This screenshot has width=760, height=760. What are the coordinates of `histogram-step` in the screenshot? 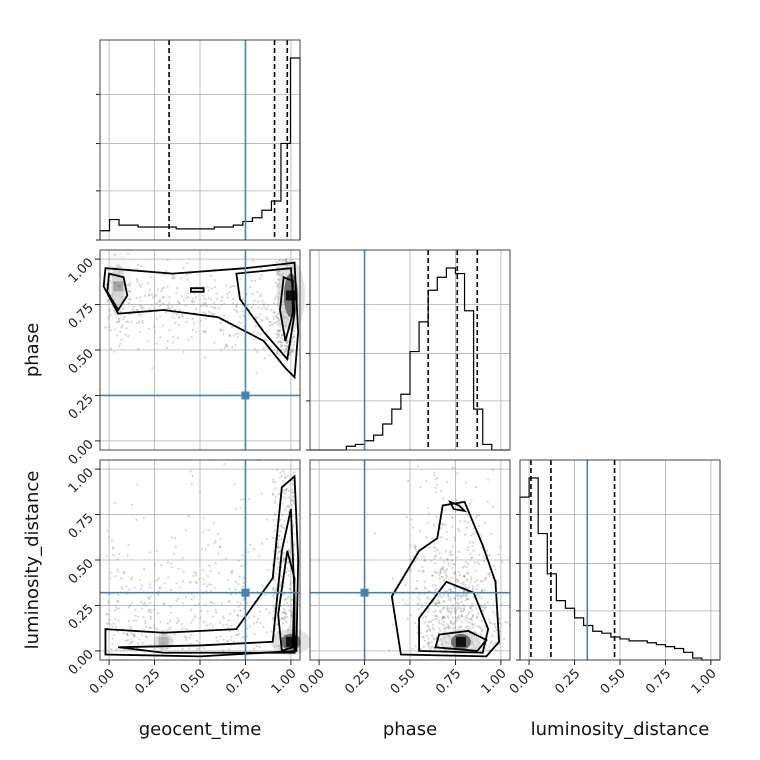 It's located at (200, 148).